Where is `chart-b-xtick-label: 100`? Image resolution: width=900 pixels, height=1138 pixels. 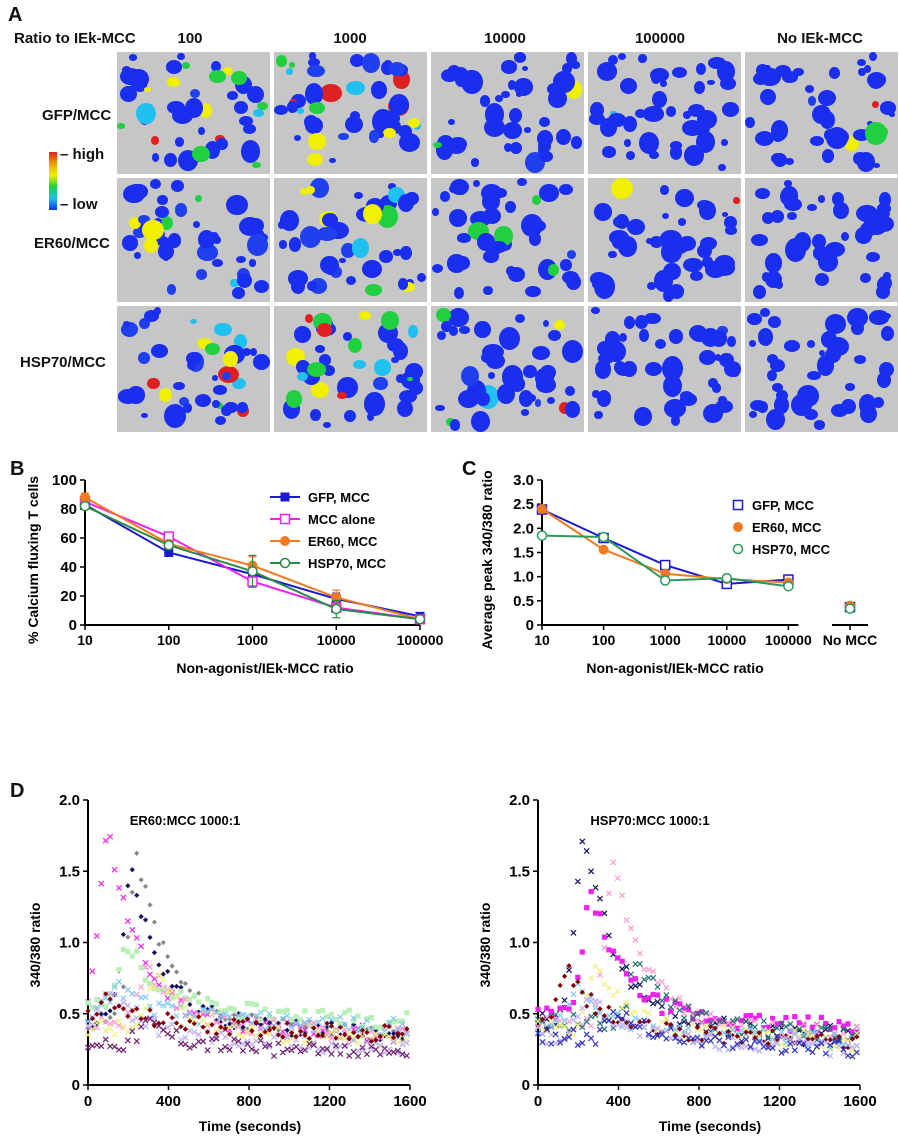 chart-b-xtick-label: 100 is located at coordinates (169, 640).